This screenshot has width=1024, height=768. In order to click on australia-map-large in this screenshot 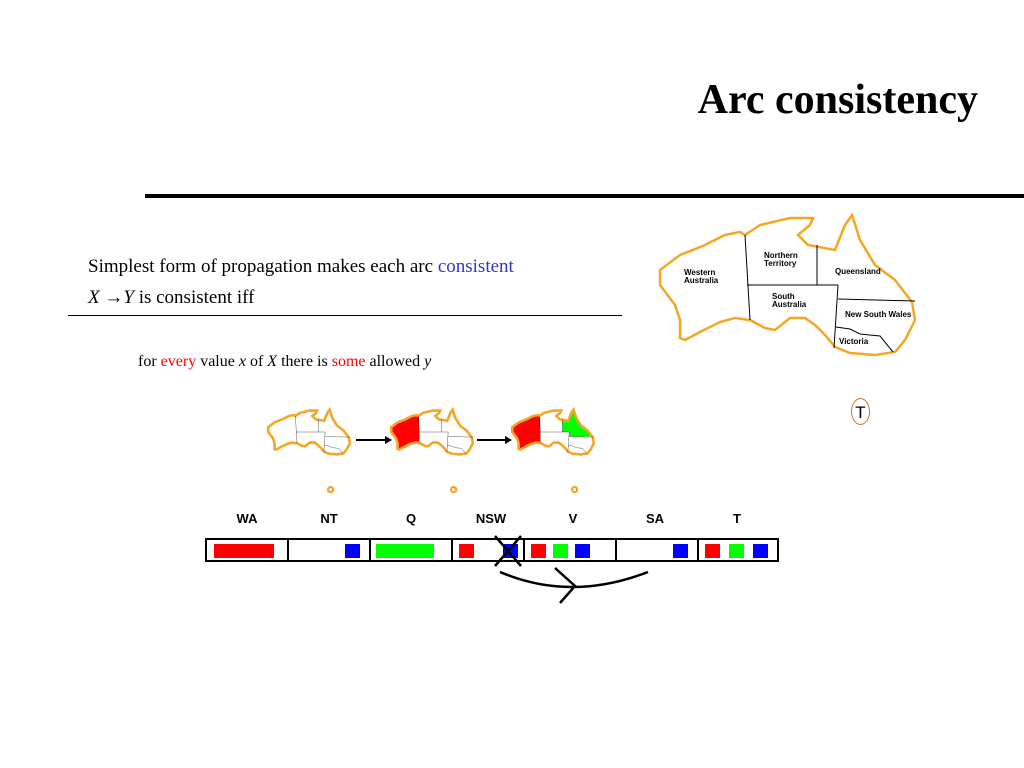, I will do `click(787, 285)`.